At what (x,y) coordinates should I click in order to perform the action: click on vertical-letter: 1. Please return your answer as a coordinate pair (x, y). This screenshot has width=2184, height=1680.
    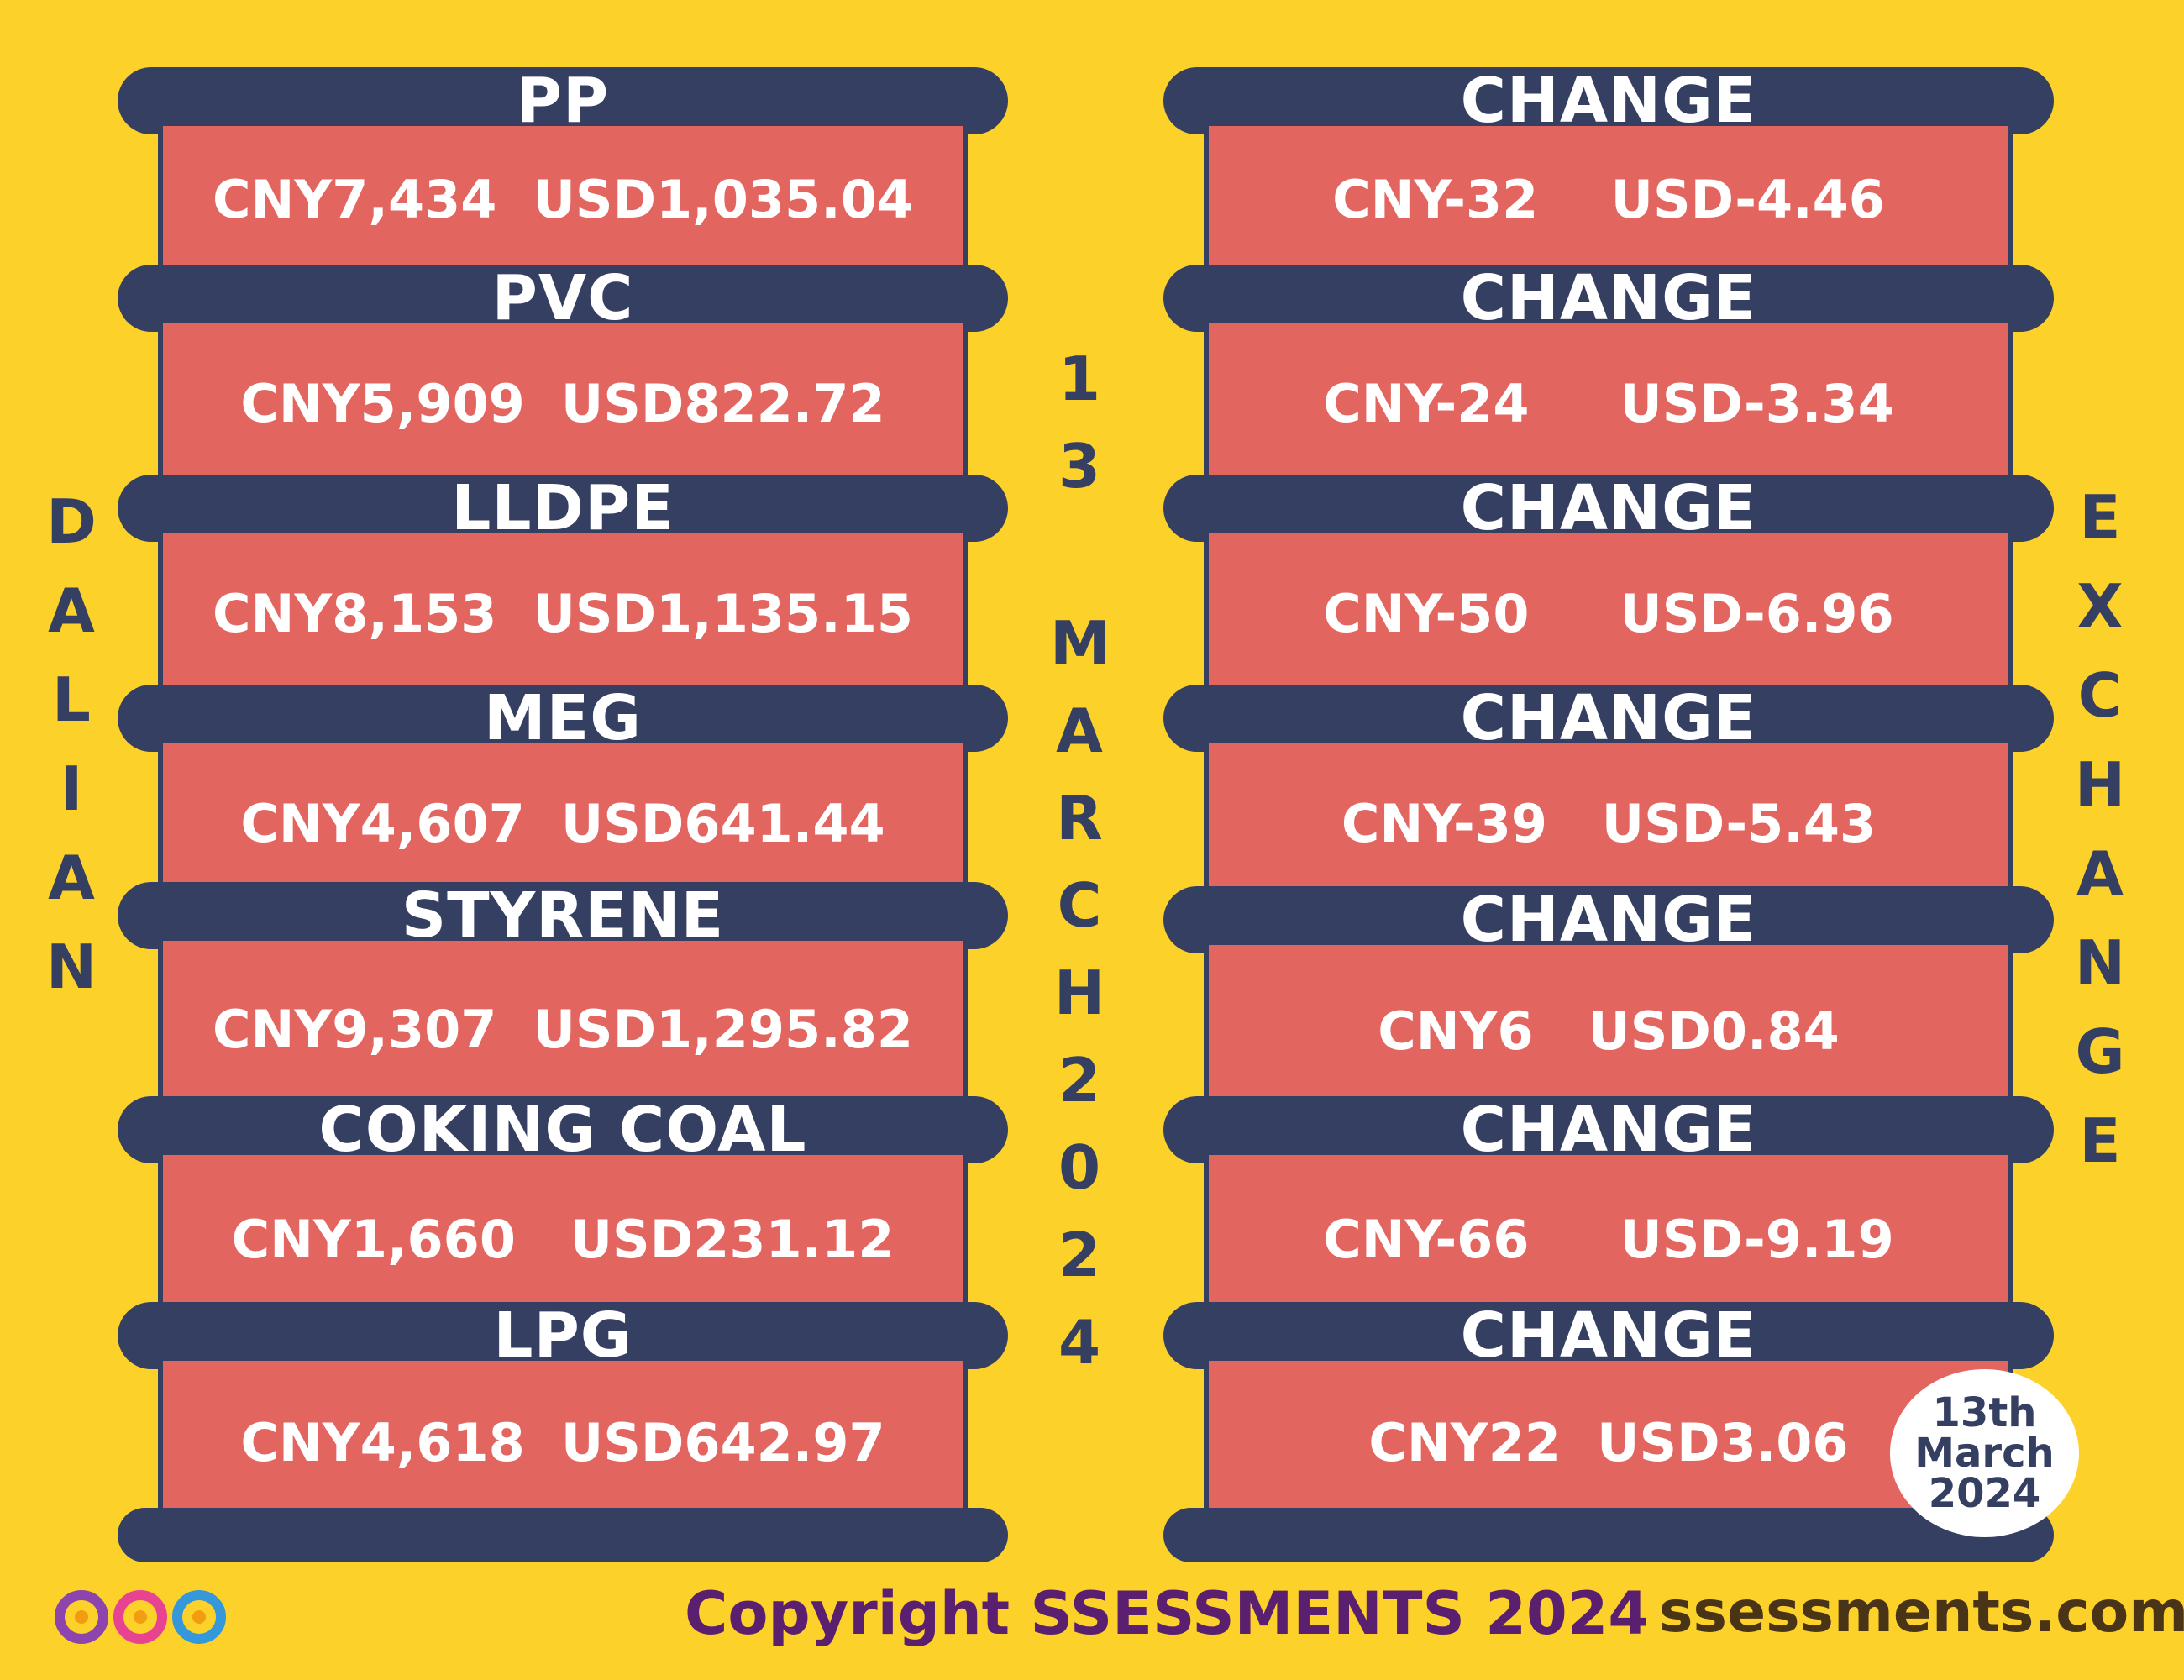
    Looking at the image, I should click on (1079, 379).